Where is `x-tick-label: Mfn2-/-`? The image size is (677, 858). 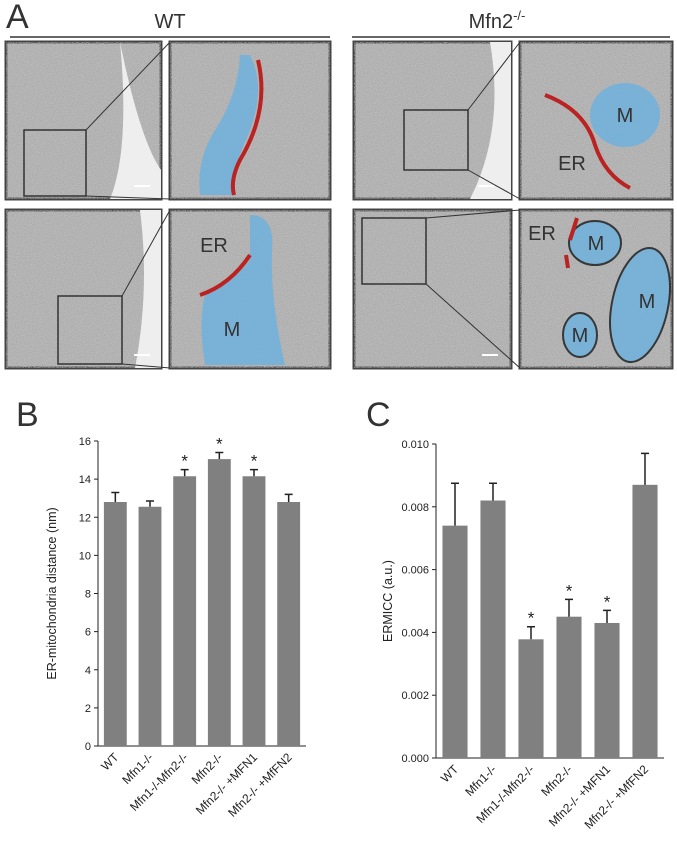
x-tick-label: Mfn2-/- is located at coordinates (556, 780).